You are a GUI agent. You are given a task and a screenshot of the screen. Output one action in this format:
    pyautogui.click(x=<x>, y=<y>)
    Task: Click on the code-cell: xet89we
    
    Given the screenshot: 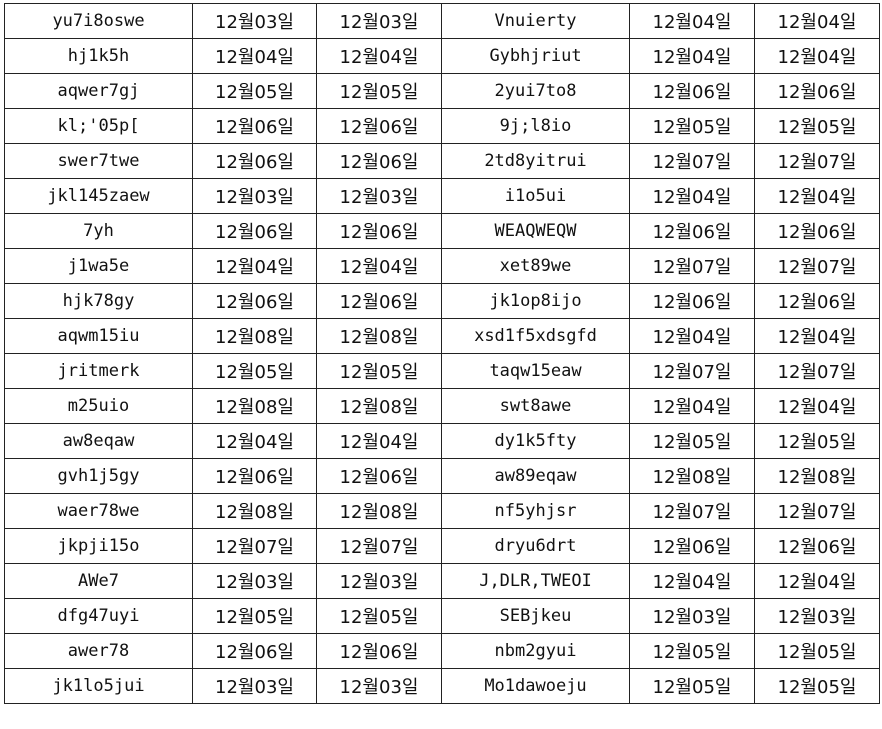 What is the action you would take?
    pyautogui.click(x=535, y=266)
    